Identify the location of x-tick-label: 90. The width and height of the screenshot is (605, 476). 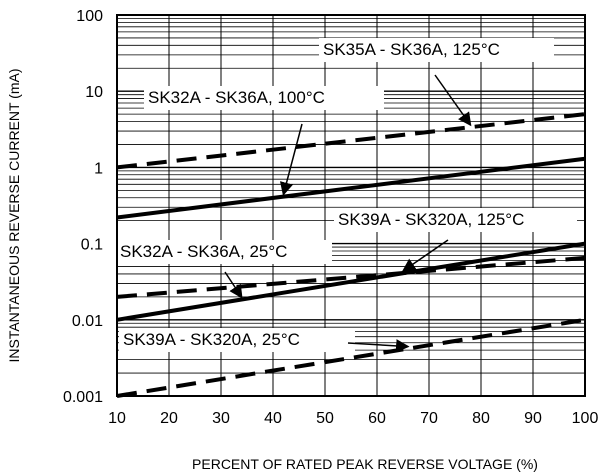
(533, 418).